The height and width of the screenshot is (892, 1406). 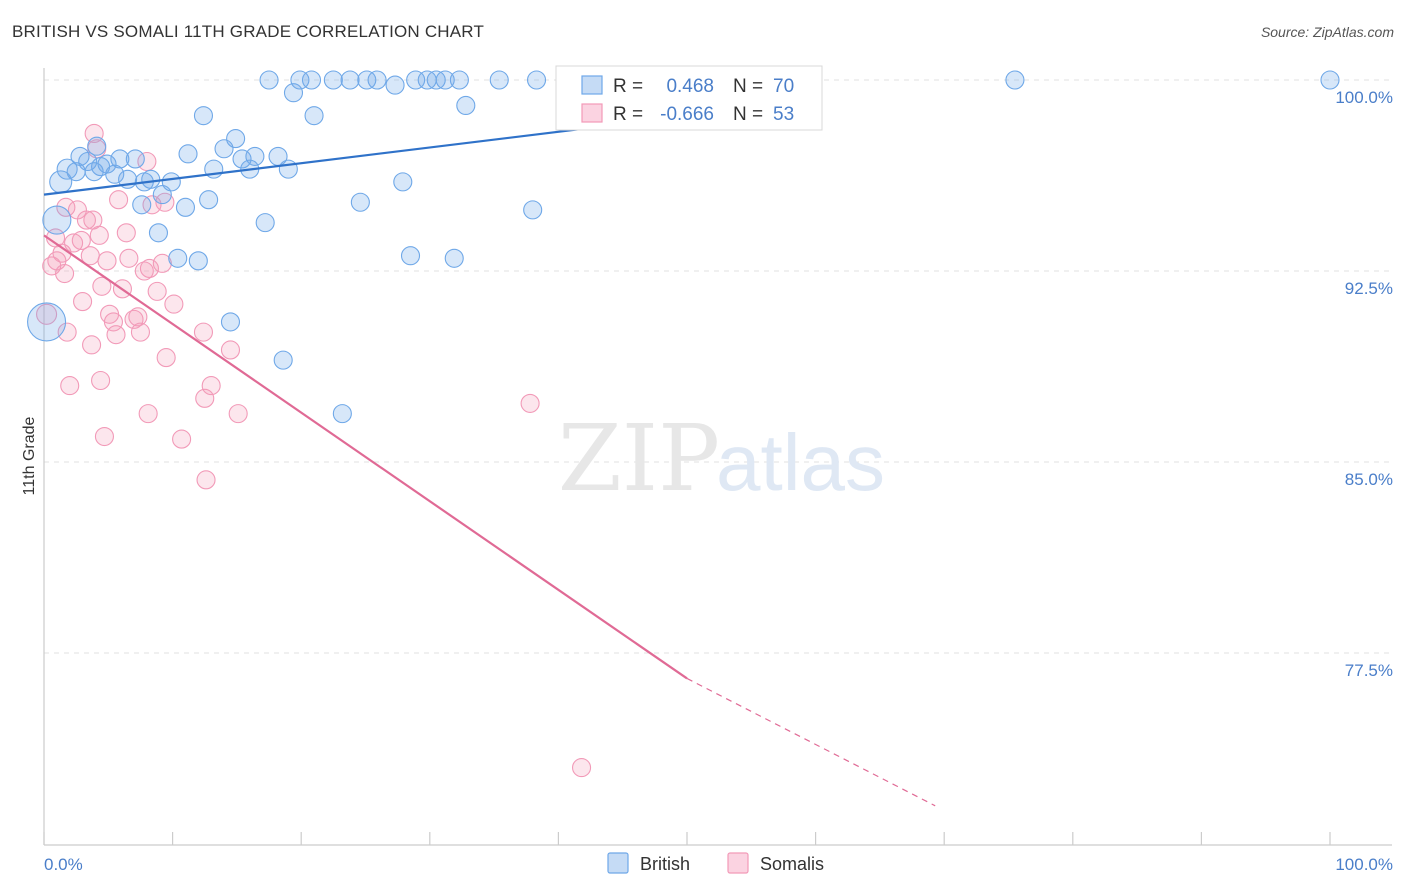 I want to click on y-tick-labels: 77.5% 85.0% 92.5% 100.0%, so click(x=1364, y=384).